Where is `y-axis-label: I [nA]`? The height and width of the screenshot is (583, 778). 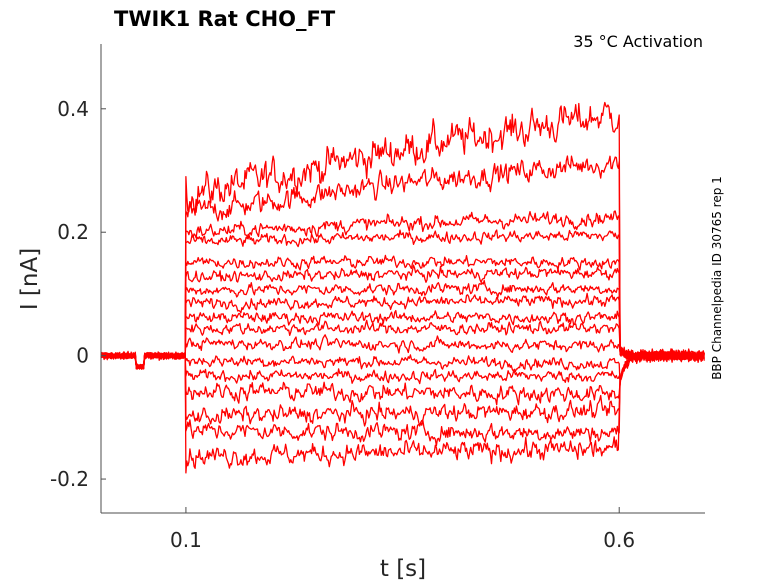
y-axis-label: I [nA] is located at coordinates (30, 279).